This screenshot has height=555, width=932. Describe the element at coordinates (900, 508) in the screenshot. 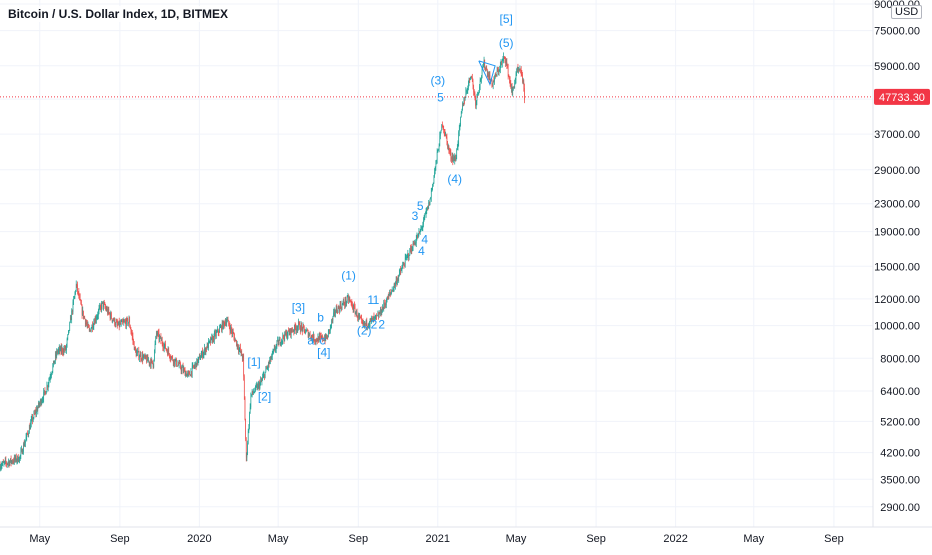

I see `price-tick-label: 2900.00` at that location.